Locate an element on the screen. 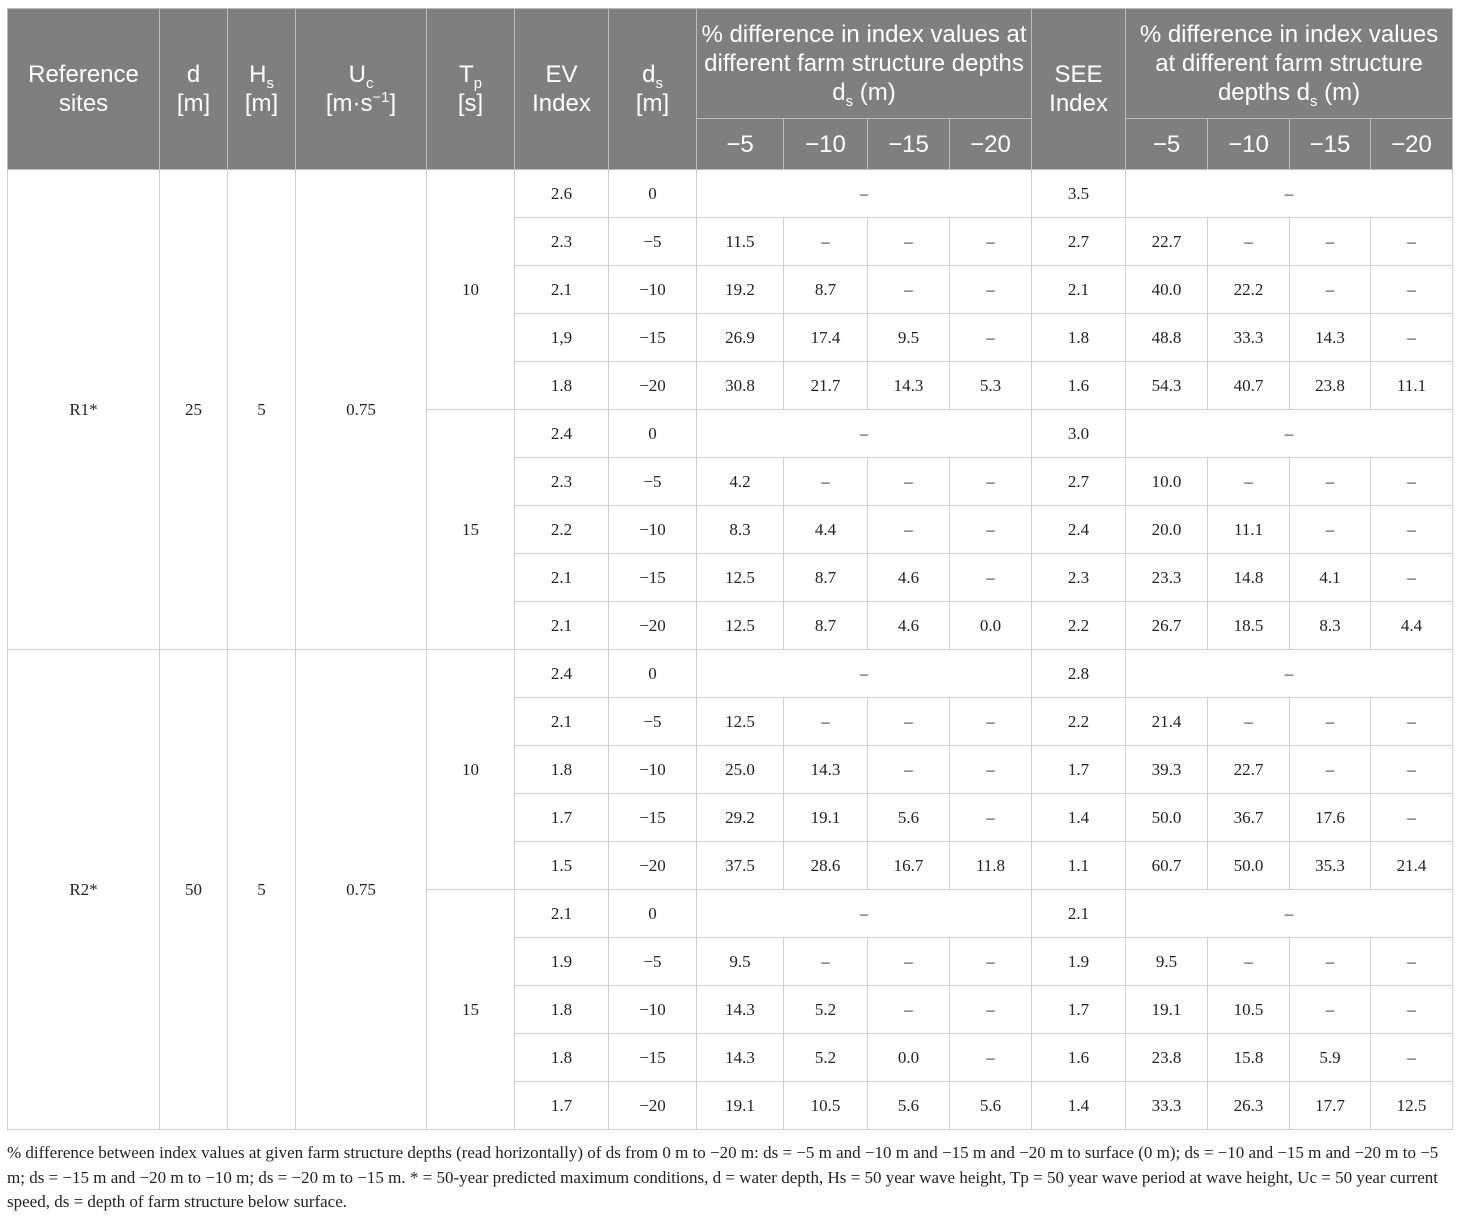  current-speed-cell: 0.75 is located at coordinates (361, 889).